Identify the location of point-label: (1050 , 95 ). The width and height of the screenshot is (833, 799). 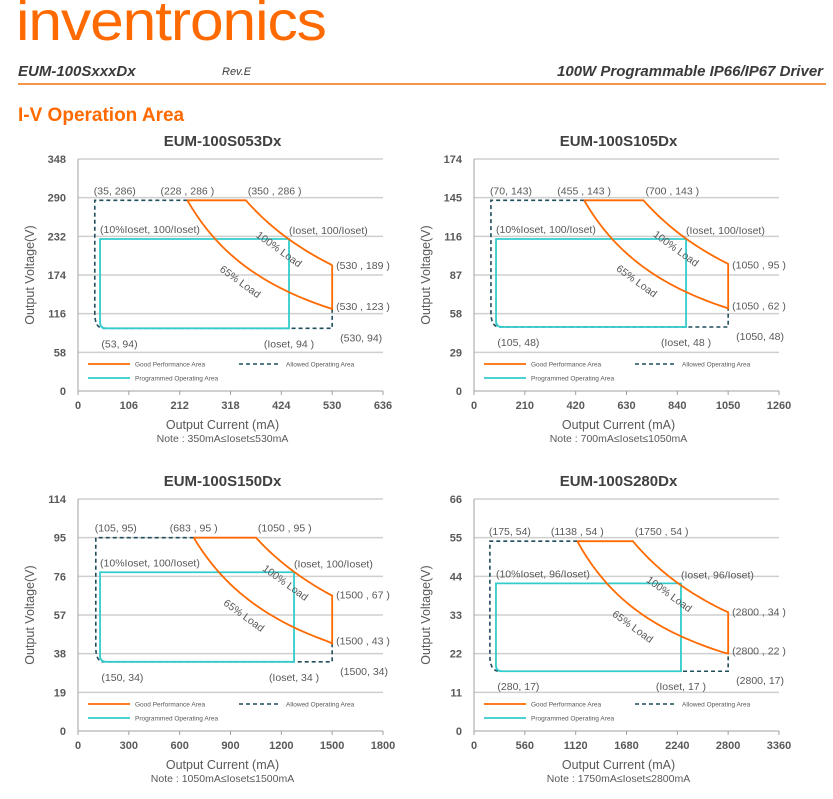
(759, 265).